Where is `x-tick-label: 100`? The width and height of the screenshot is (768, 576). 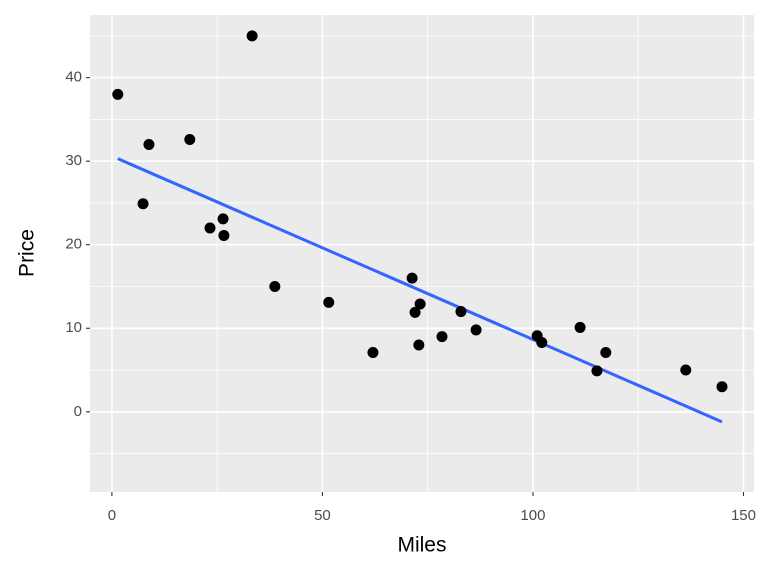 x-tick-label: 100 is located at coordinates (532, 515).